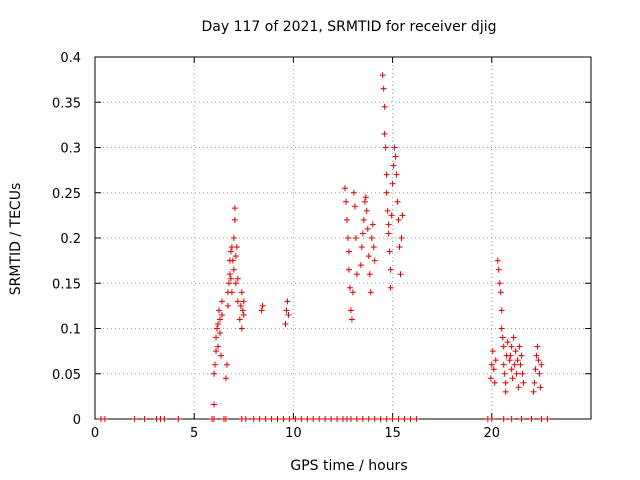 The height and width of the screenshot is (480, 640). What do you see at coordinates (70, 149) in the screenshot?
I see `y-tick-label: 0.3` at bounding box center [70, 149].